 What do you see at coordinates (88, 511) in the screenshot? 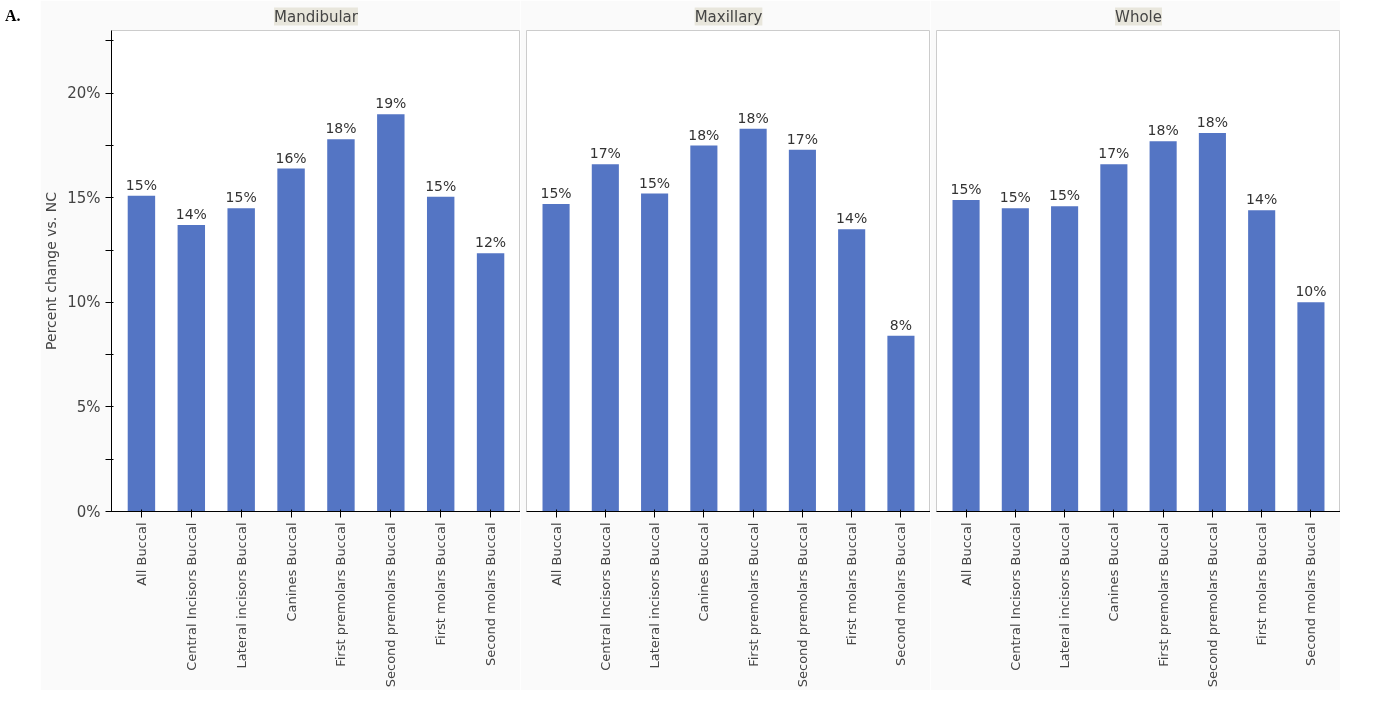
I see `y-tick-label: 0%` at bounding box center [88, 511].